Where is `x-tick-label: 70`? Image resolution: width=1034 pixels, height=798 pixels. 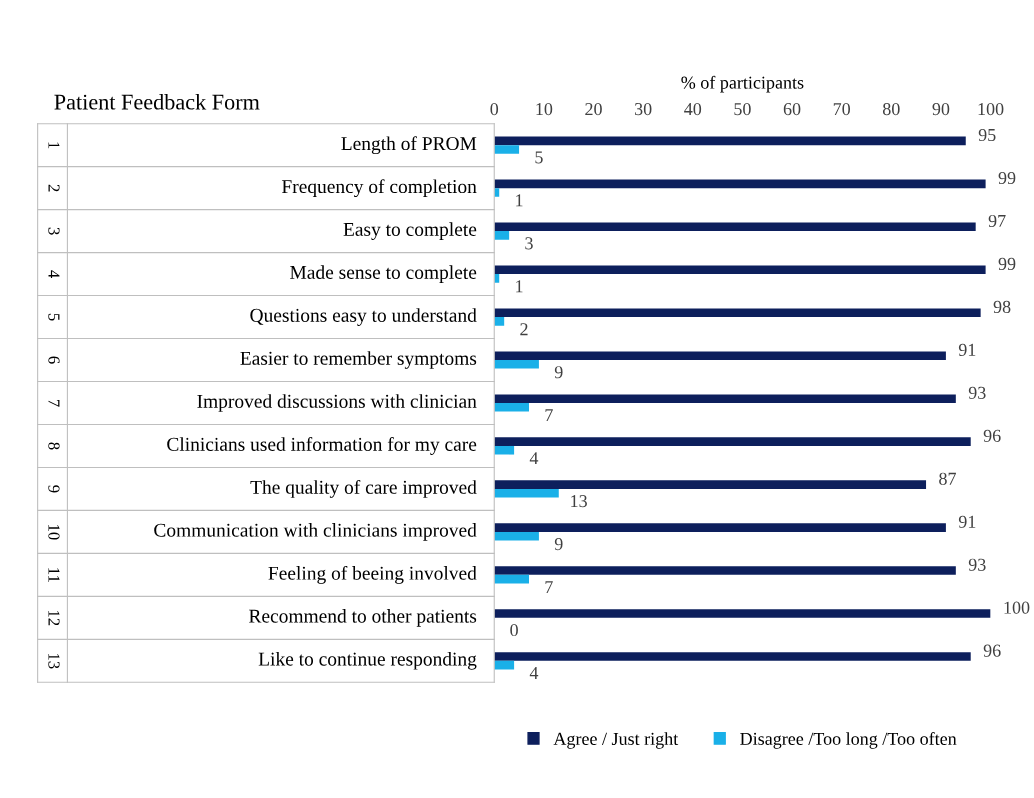
x-tick-label: 70 is located at coordinates (842, 109).